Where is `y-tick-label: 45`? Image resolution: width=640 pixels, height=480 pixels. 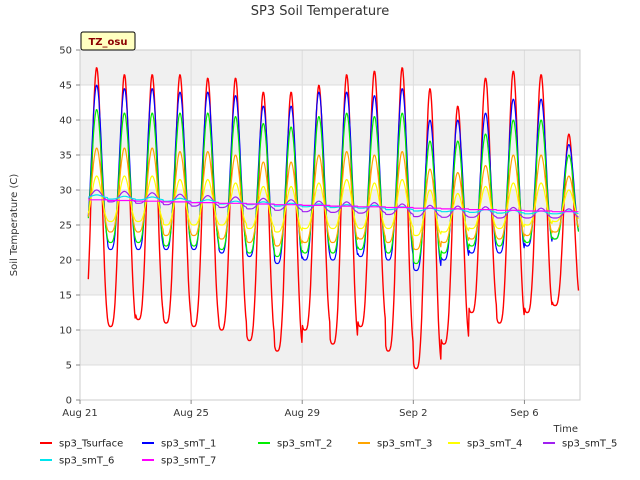 y-tick-label: 45 is located at coordinates (65, 86).